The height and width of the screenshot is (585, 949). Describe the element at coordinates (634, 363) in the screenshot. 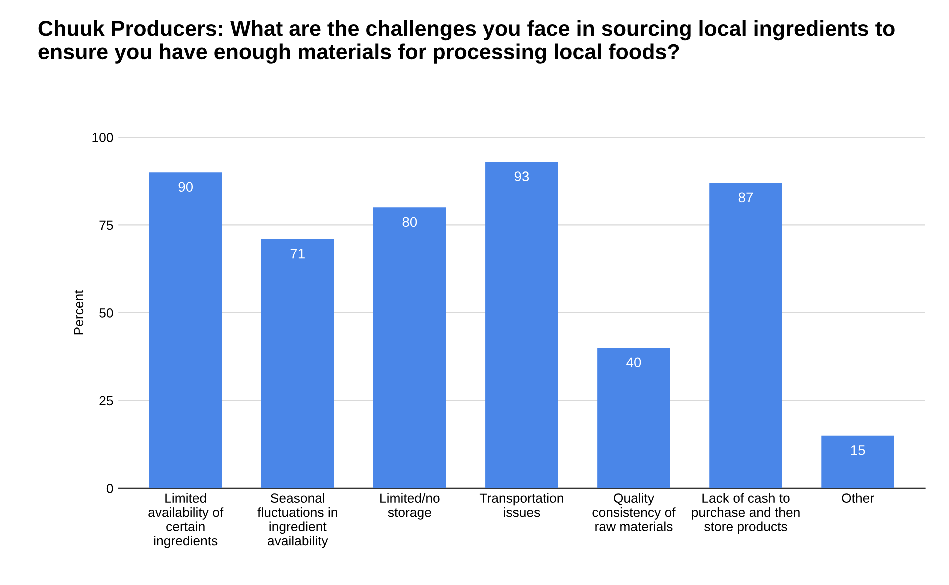

I see `data-label: 40` at that location.